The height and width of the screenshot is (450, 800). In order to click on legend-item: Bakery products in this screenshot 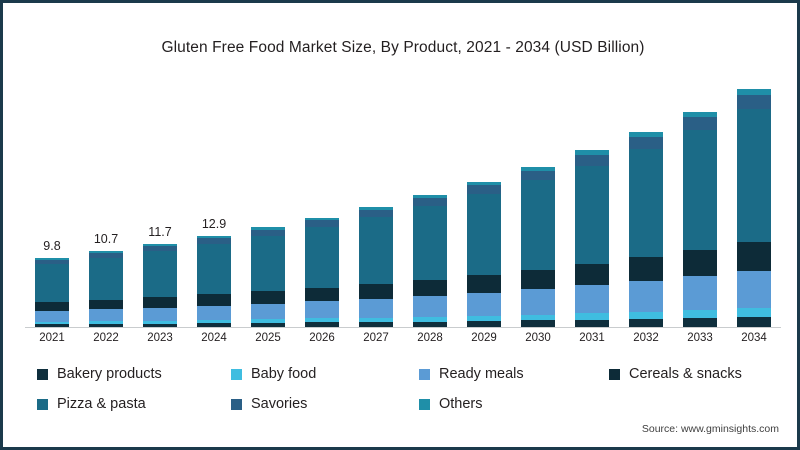, I will do `click(134, 374)`.